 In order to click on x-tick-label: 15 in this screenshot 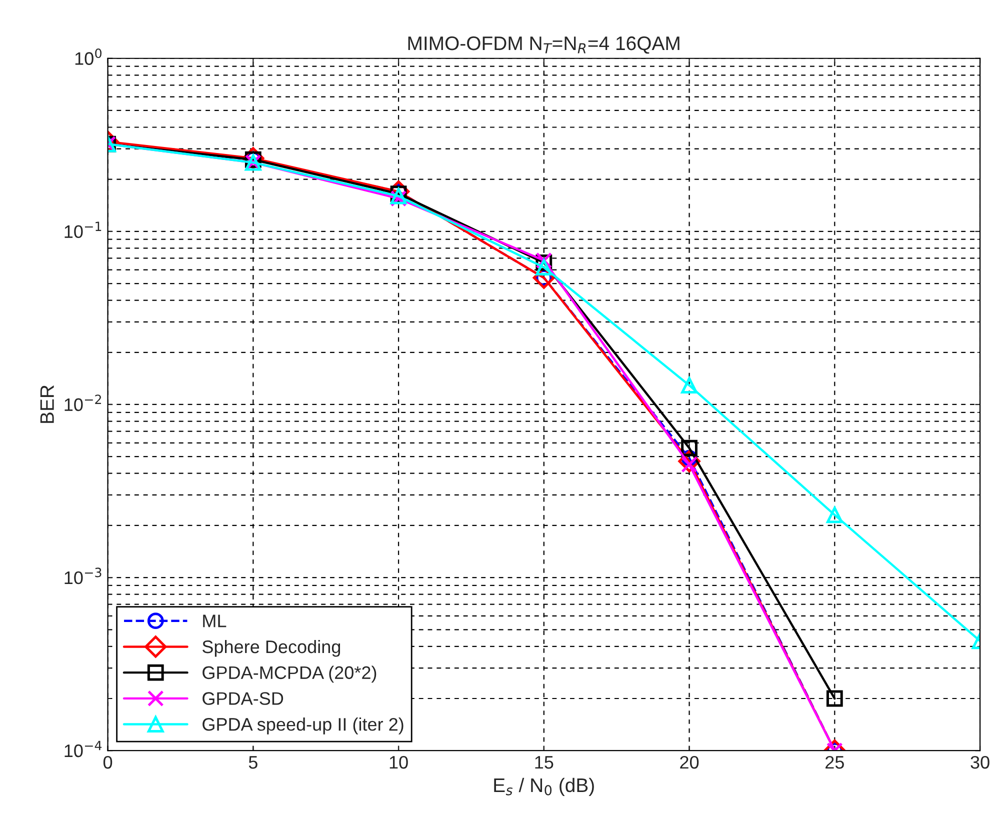, I will do `click(544, 762)`.